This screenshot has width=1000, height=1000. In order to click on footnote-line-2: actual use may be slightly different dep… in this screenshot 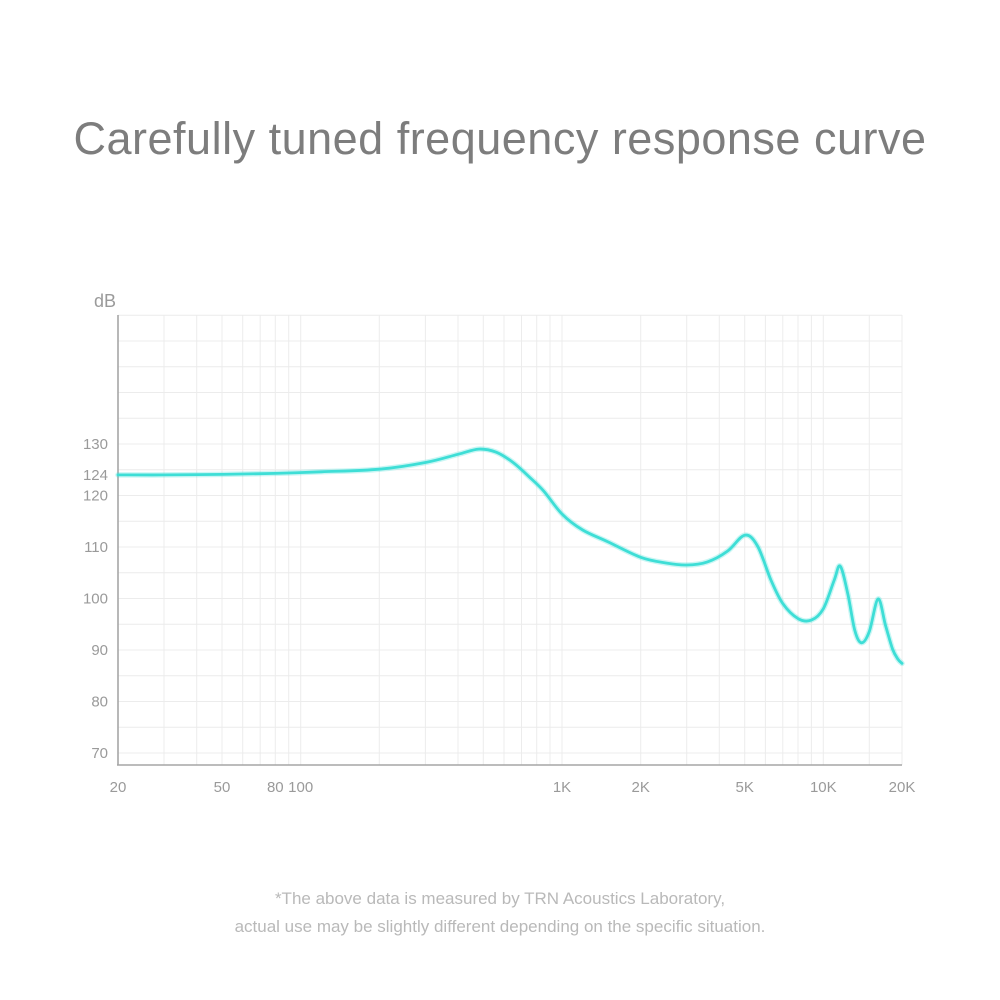, I will do `click(500, 926)`.